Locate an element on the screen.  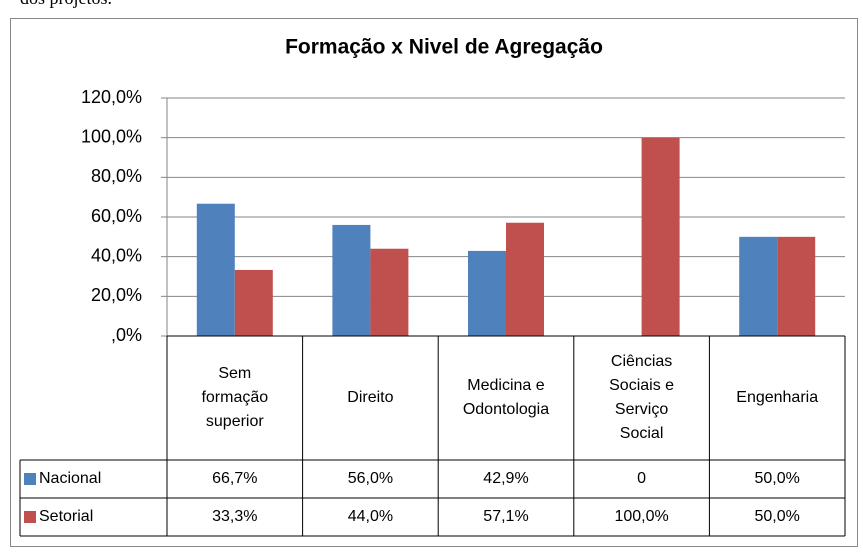
legend-label: Setorial is located at coordinates (66, 516).